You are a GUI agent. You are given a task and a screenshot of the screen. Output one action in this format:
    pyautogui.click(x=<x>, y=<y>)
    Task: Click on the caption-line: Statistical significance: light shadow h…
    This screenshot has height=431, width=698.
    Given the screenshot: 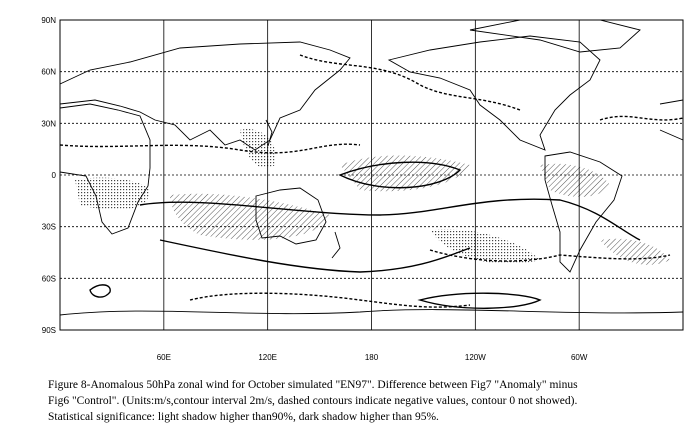 What is the action you would take?
    pyautogui.click(x=243, y=417)
    